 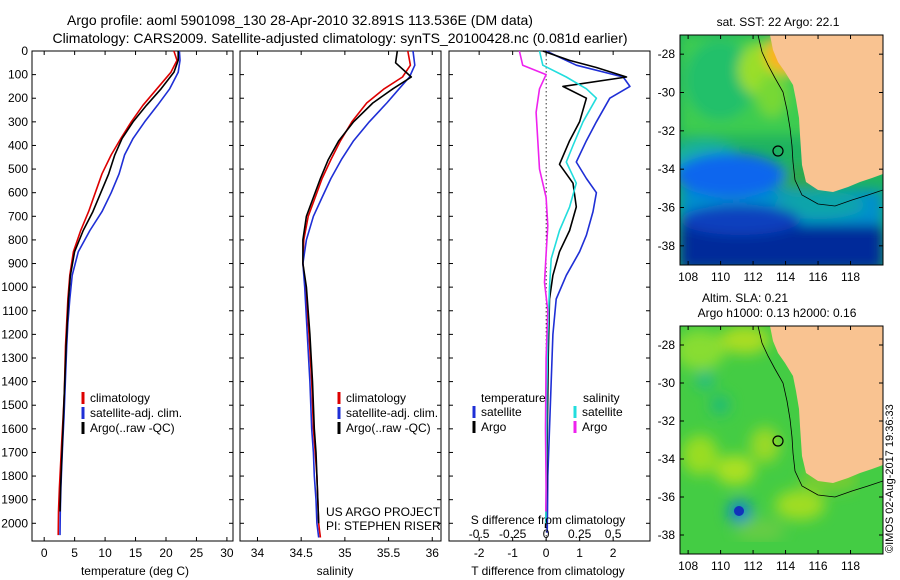 I want to click on legend-label-sal-satellite: satellite, so click(x=602, y=412).